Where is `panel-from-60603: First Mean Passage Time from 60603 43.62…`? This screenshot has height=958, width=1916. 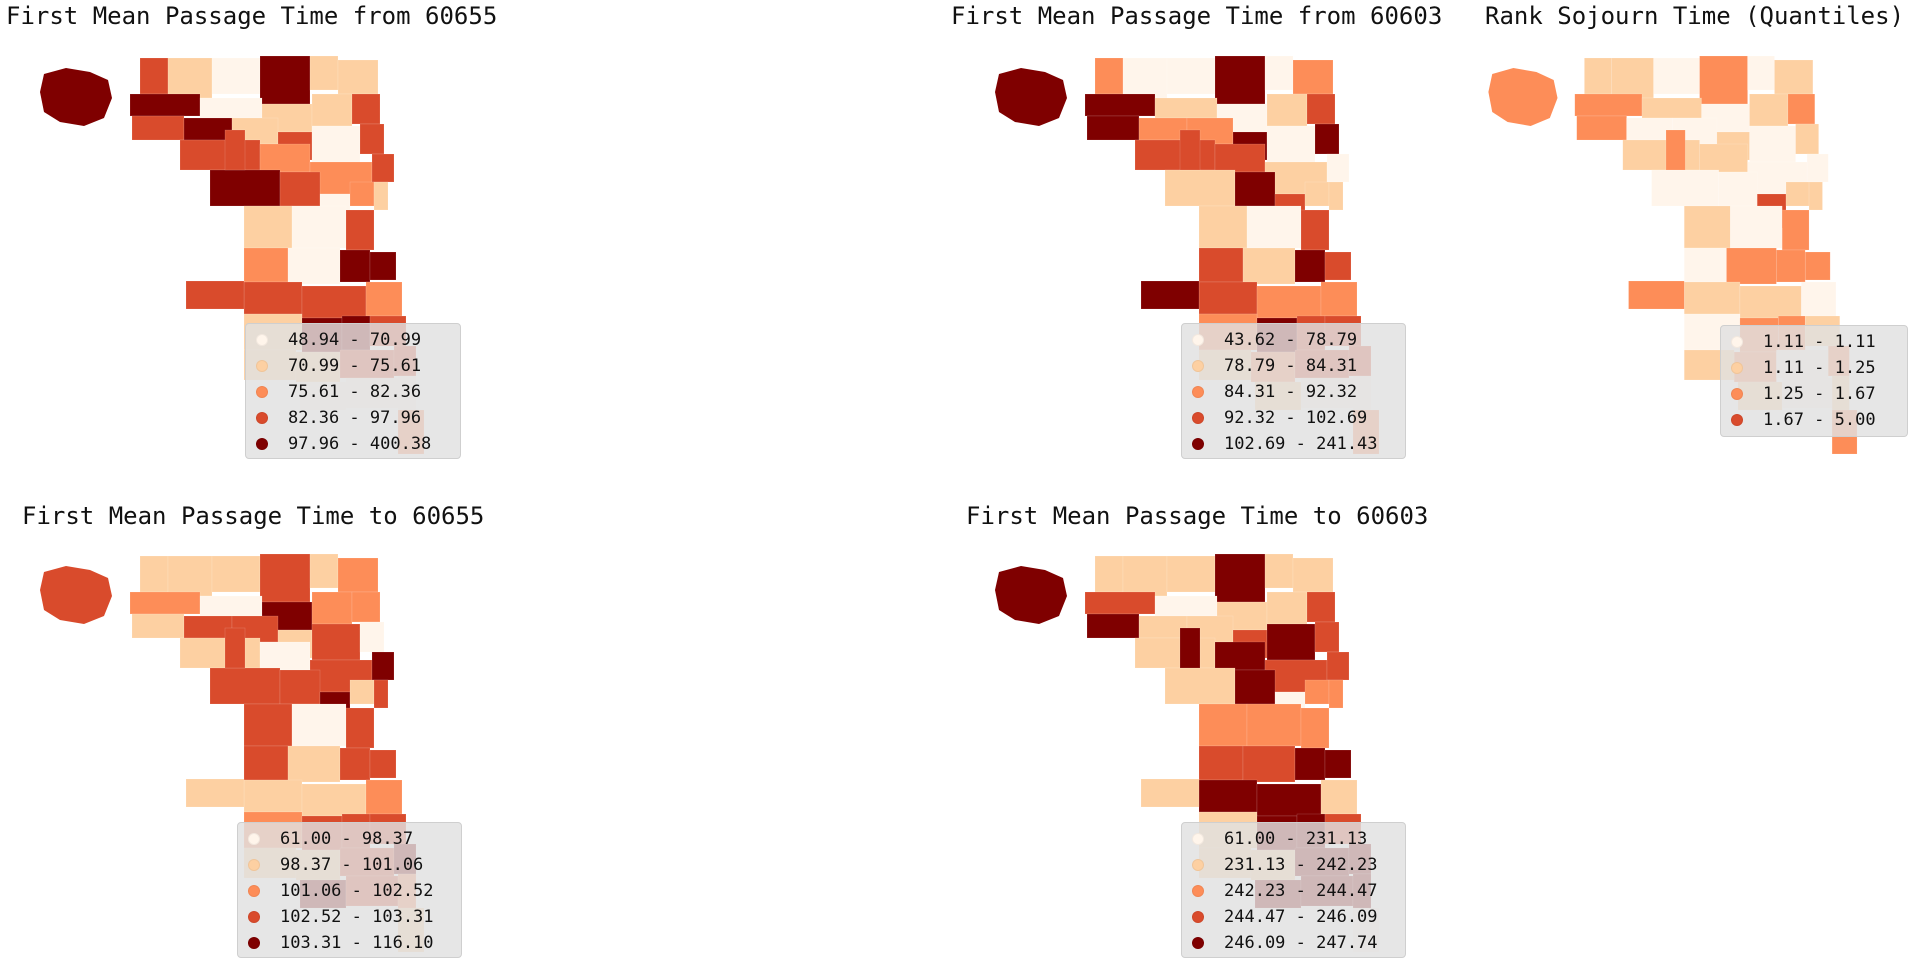
panel-from-60603: First Mean Passage Time from 60603 43.62… is located at coordinates (1195, 235).